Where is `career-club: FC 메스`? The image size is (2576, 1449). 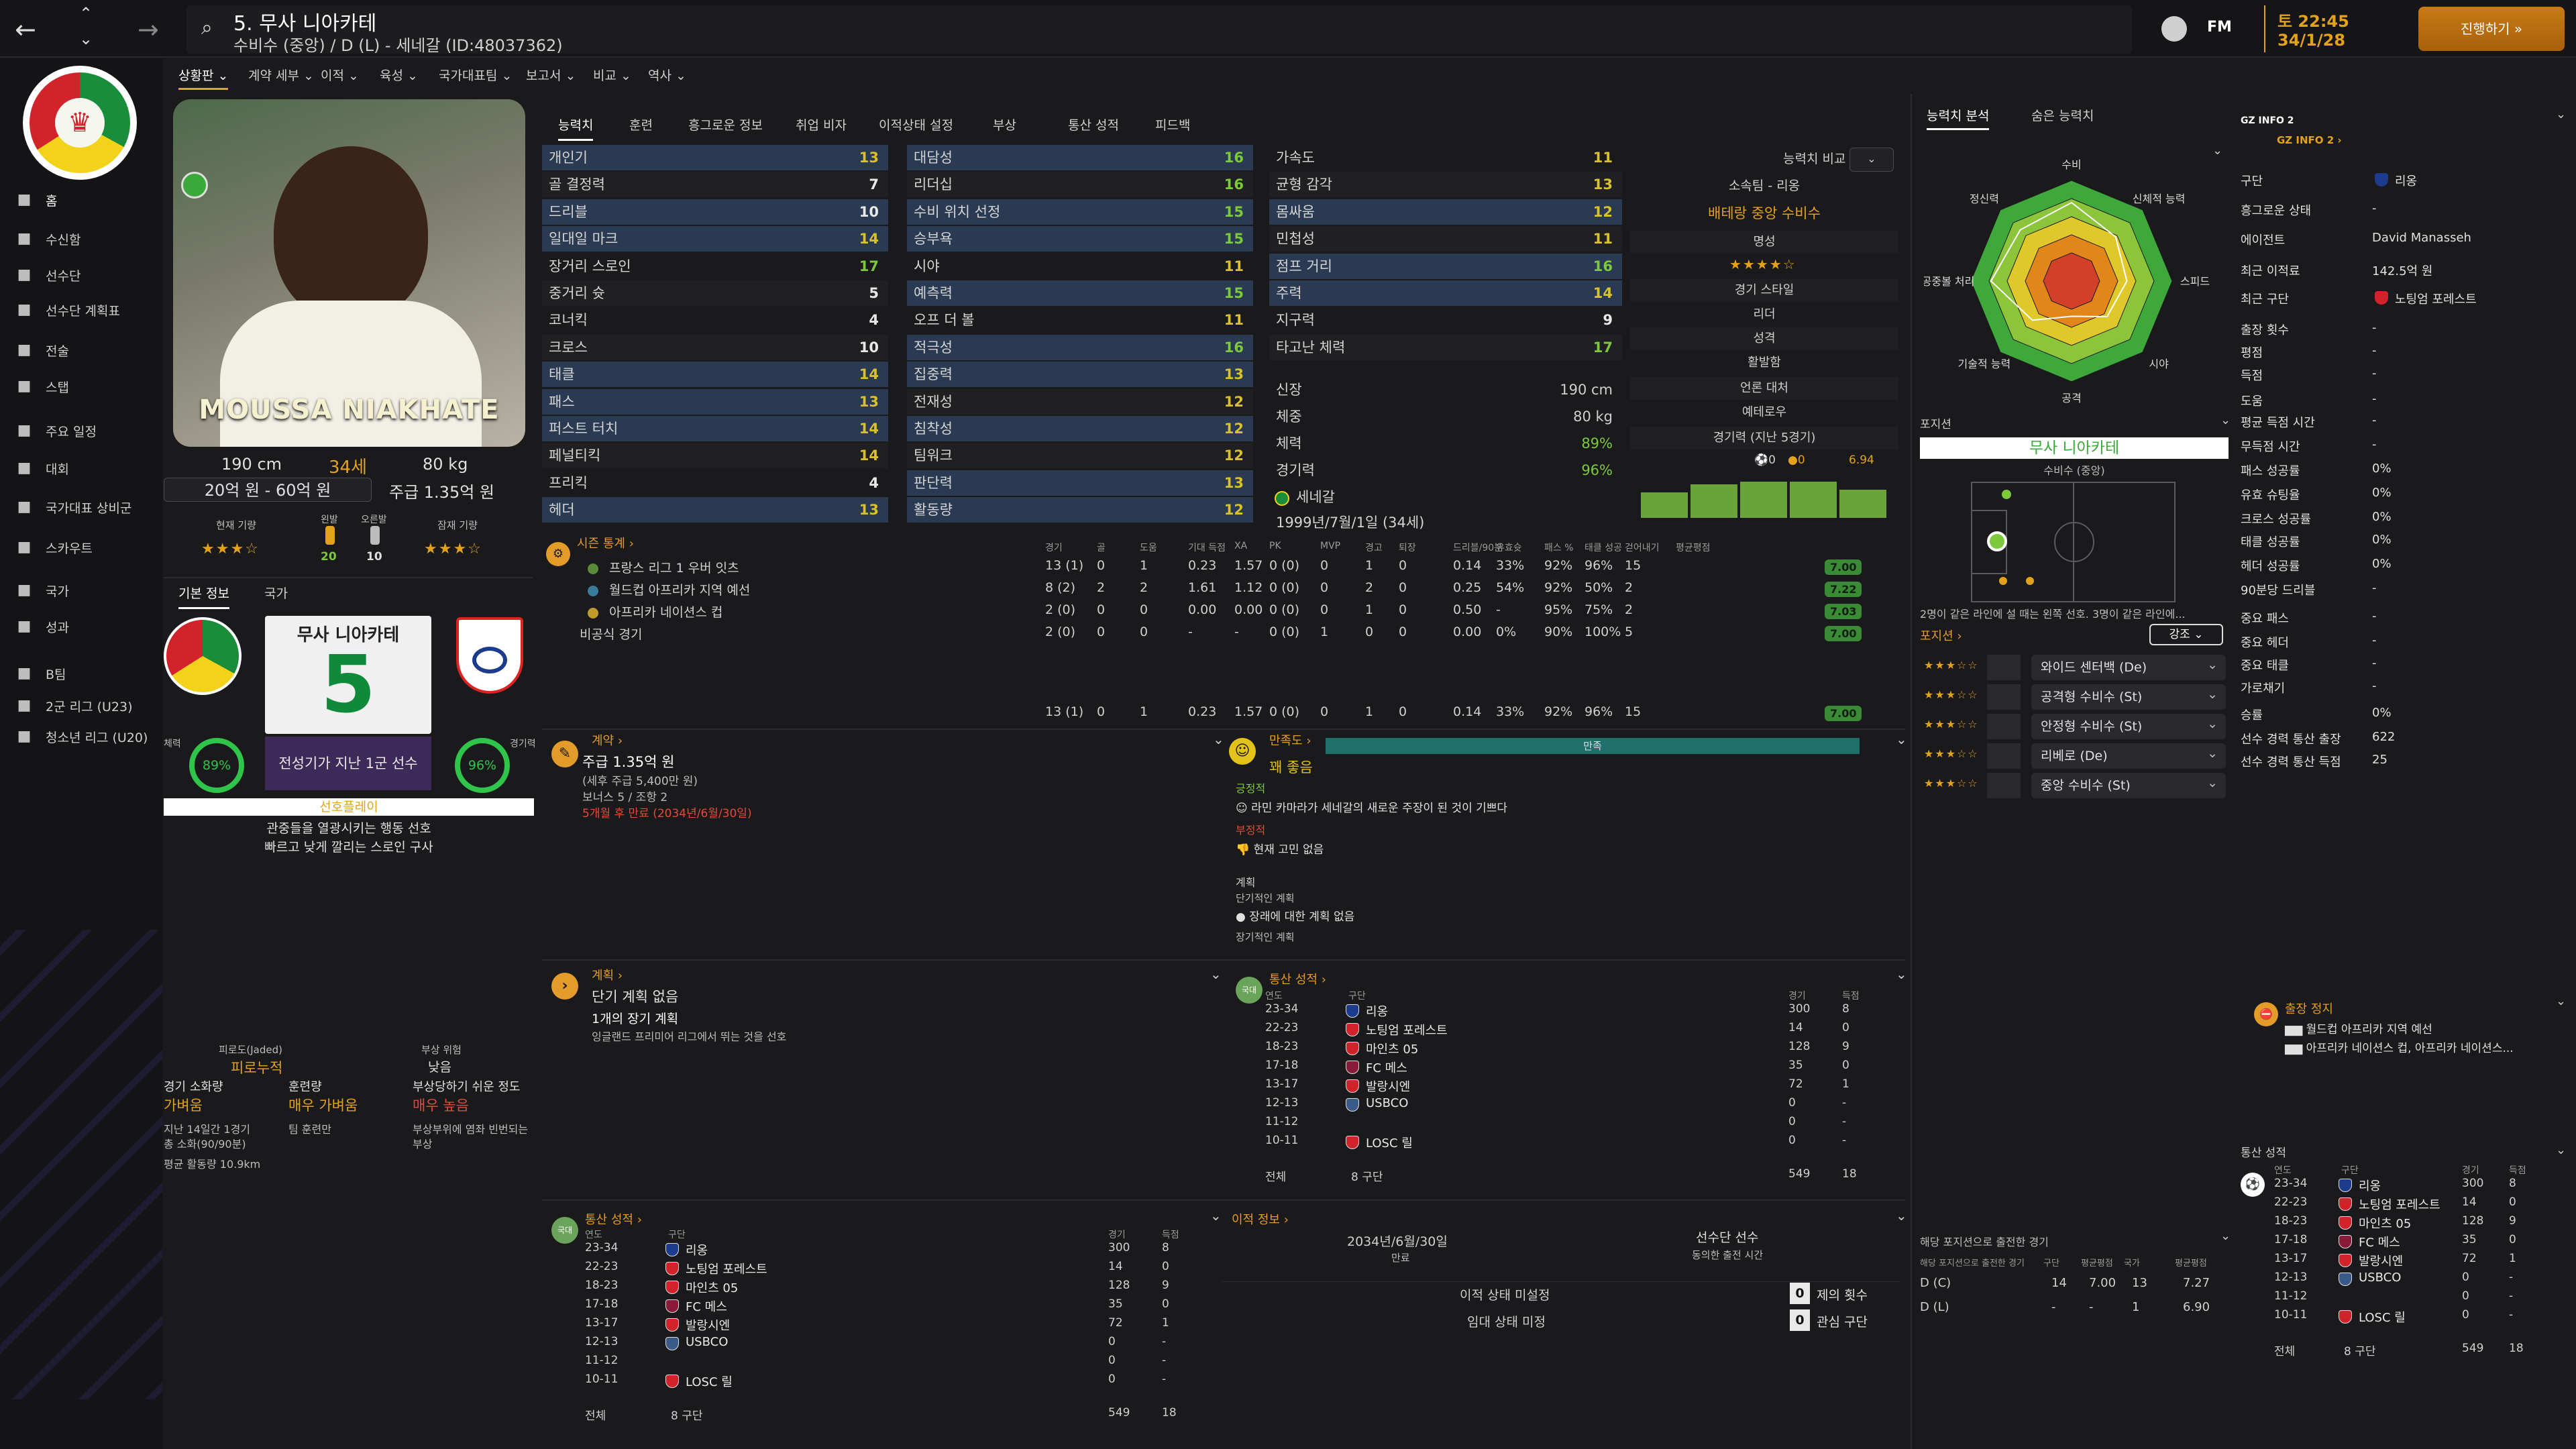
career-club: FC 메스 is located at coordinates (1386, 1068).